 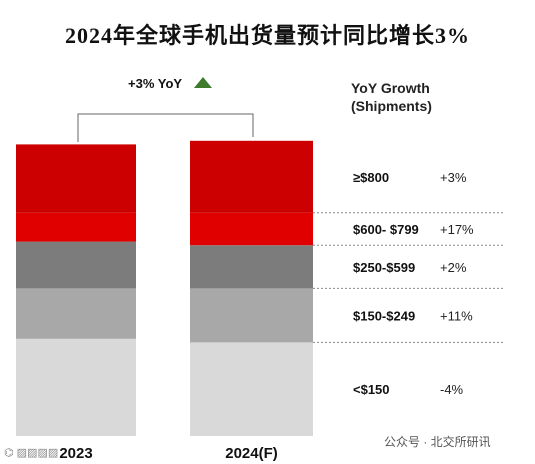 I want to click on yoy-total-label: +3% YoY, so click(x=155, y=83).